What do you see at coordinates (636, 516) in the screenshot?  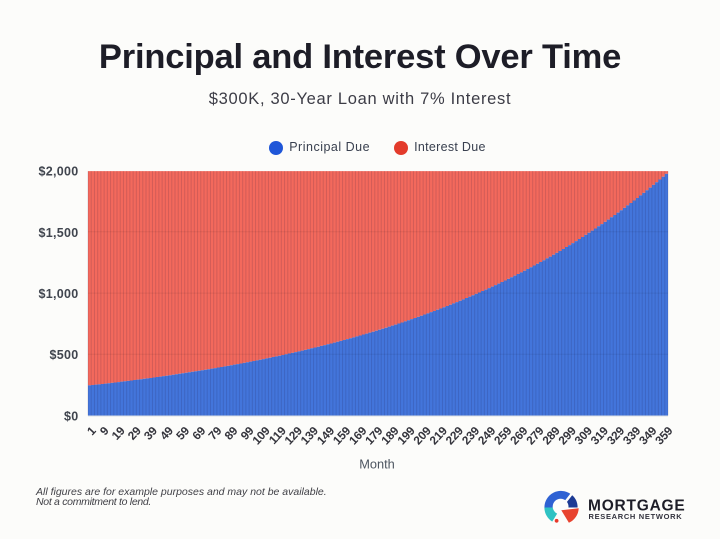 I see `svg-text: RESEARCH NETWORK` at bounding box center [636, 516].